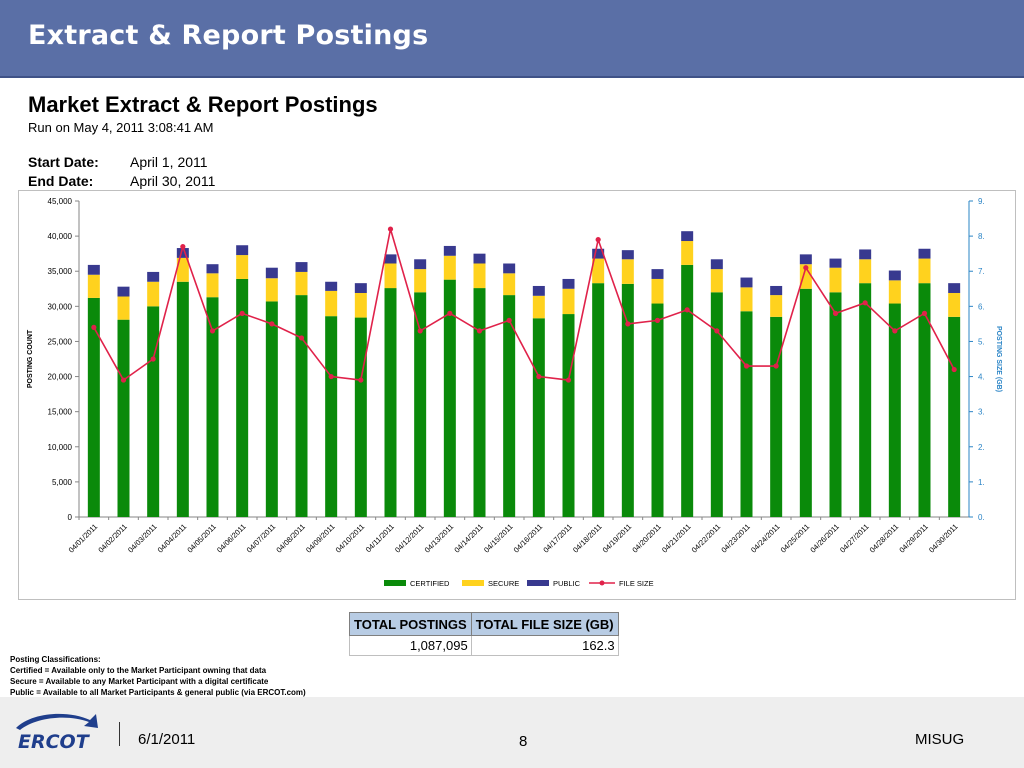  I want to click on legend-secure-swatch, so click(473, 583).